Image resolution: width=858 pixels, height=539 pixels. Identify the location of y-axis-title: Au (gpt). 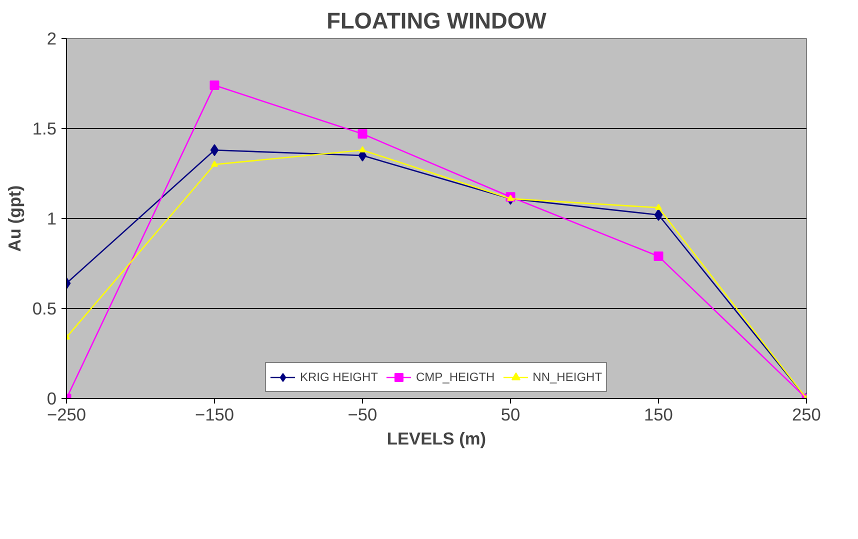
(14, 218).